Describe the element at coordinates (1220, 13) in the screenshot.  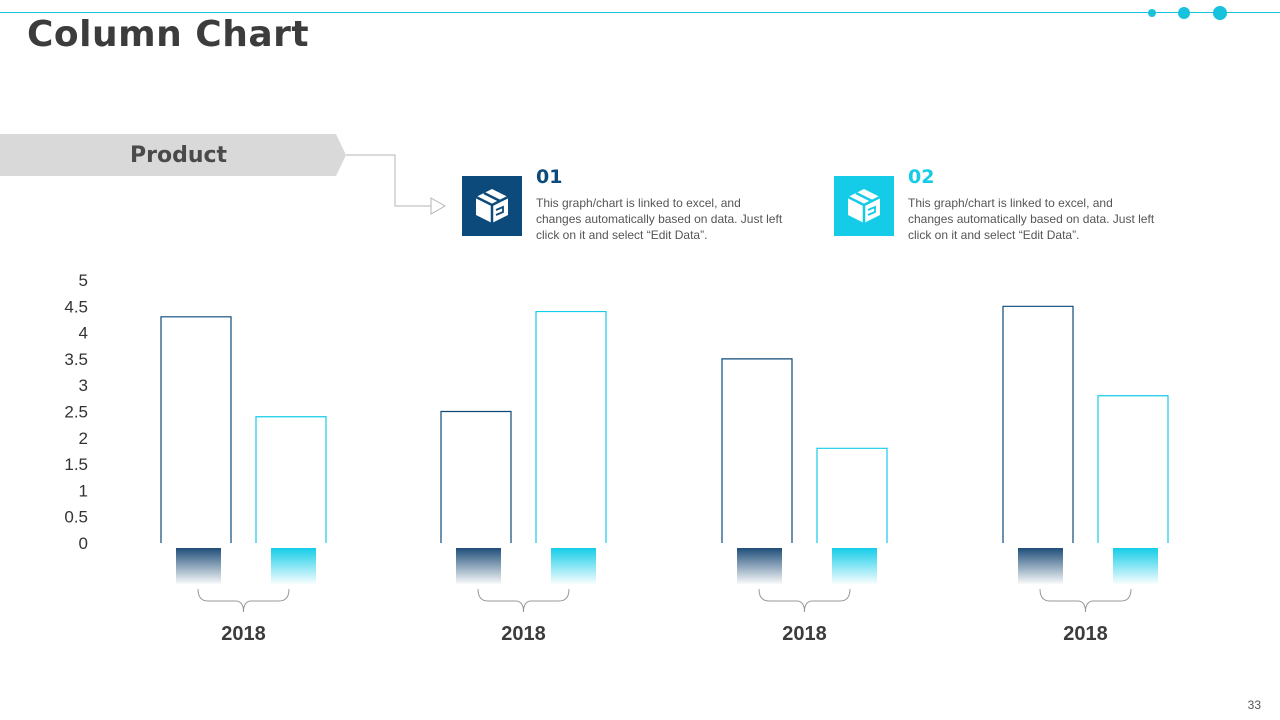
I see `decor-dot-large` at that location.